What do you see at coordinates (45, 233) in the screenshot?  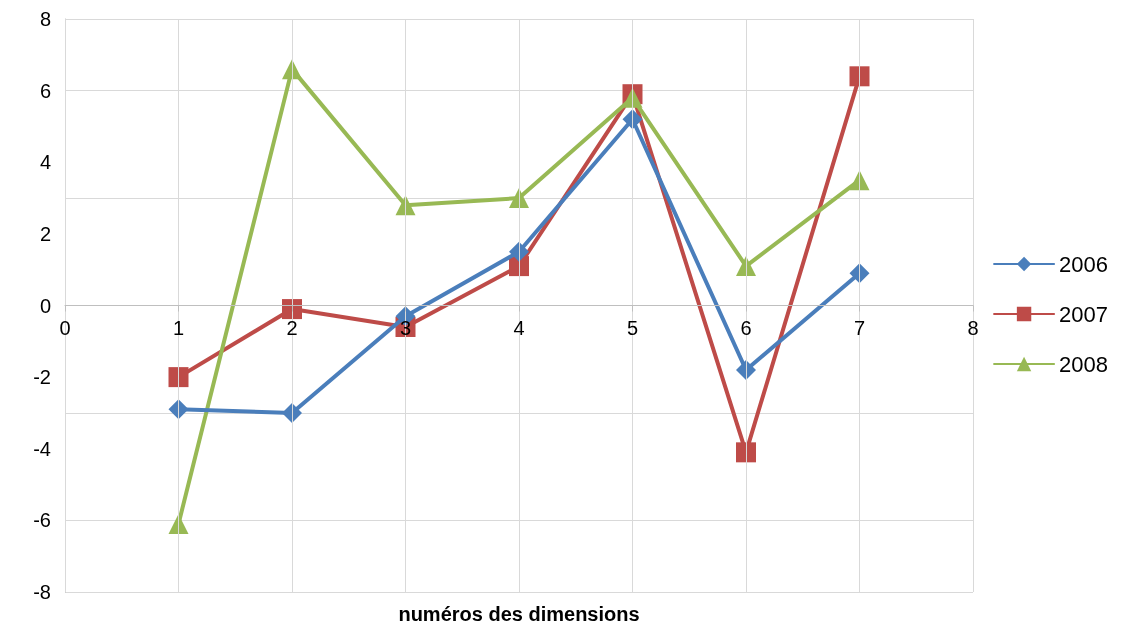 I see `y-tick-label: 2` at bounding box center [45, 233].